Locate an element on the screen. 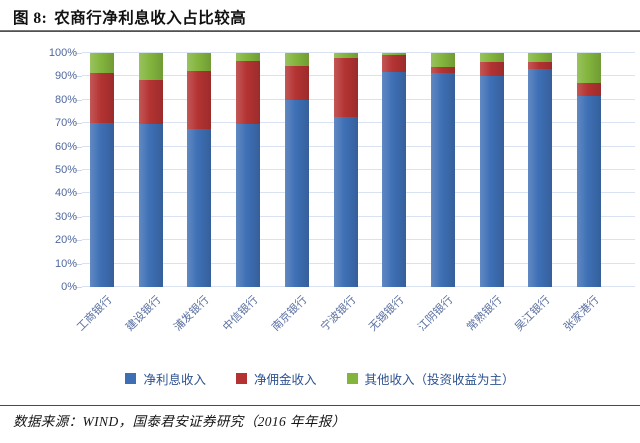 This screenshot has width=640, height=443. footer-divider is located at coordinates (320, 405).